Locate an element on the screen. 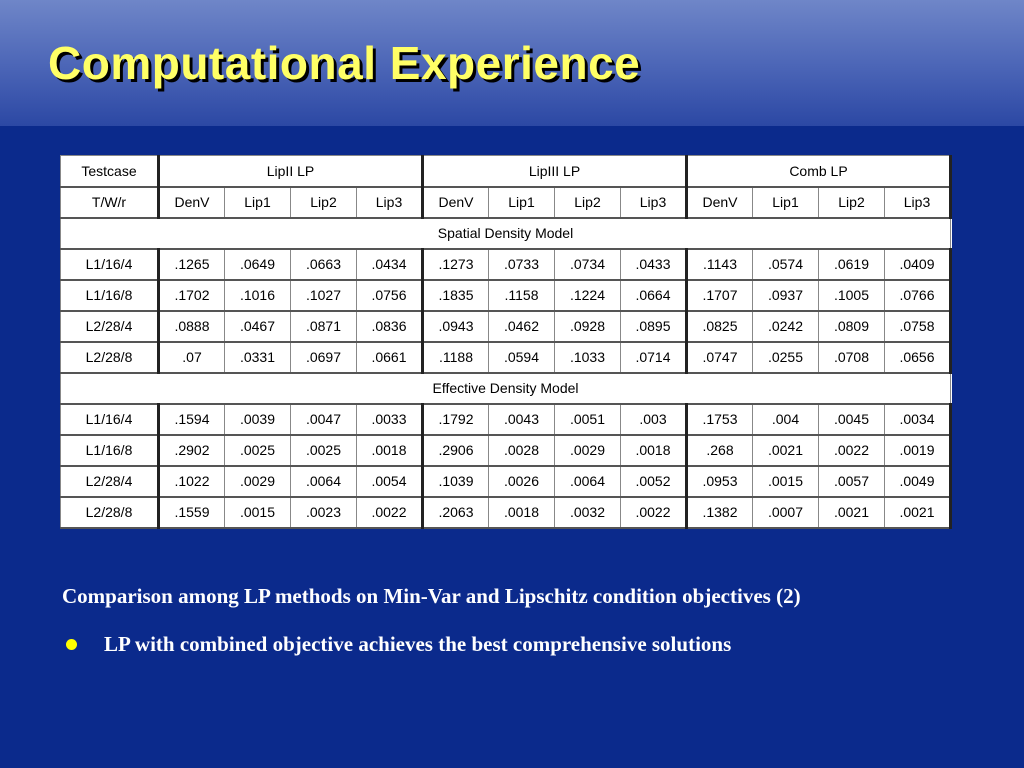 The width and height of the screenshot is (1024, 768). section-row: Effective Density Model is located at coordinates (505, 388).